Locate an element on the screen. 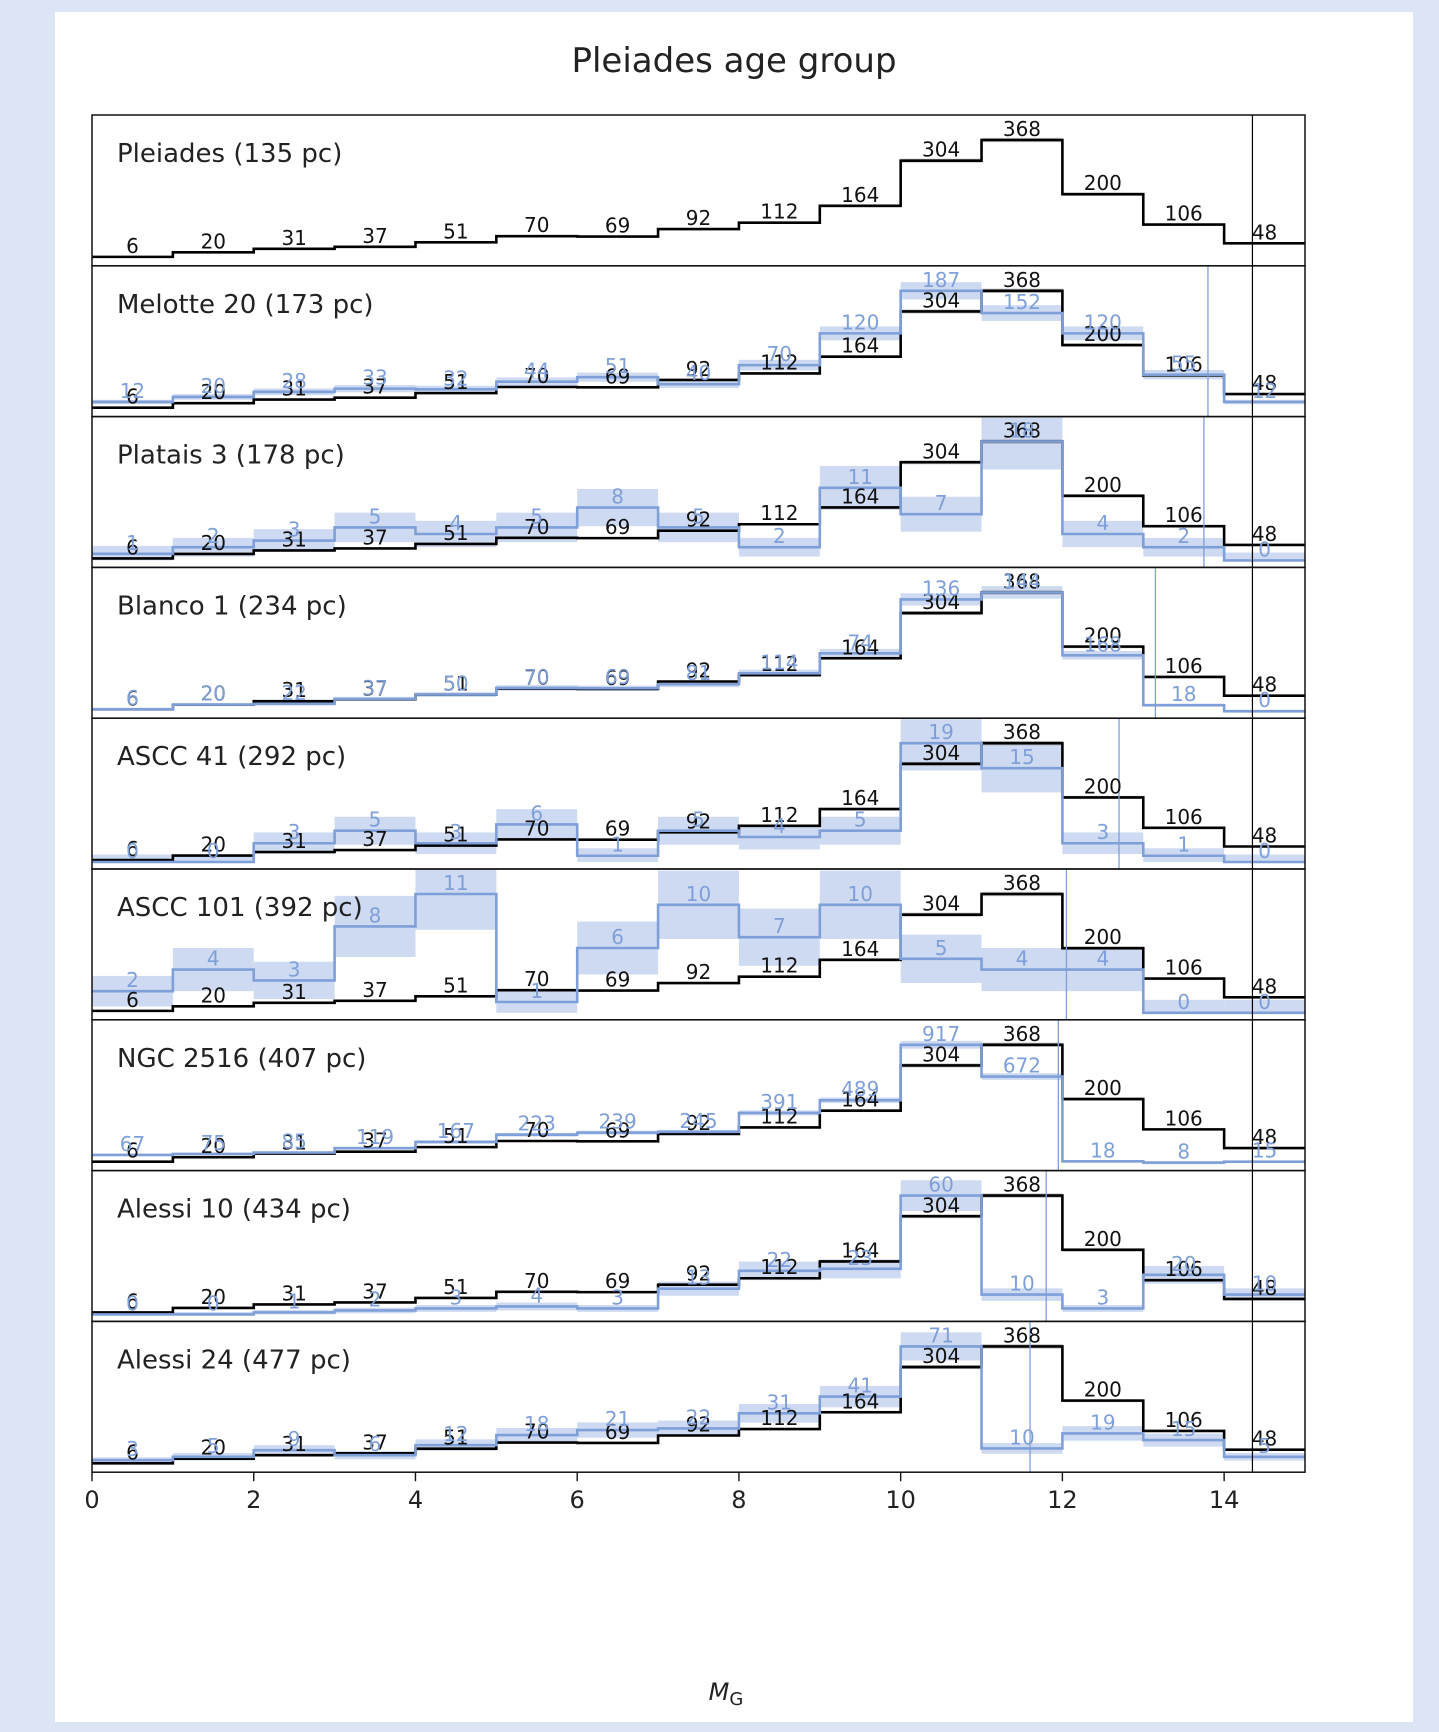 The height and width of the screenshot is (1732, 1439). chart-title: Pleiades age group is located at coordinates (733, 61).